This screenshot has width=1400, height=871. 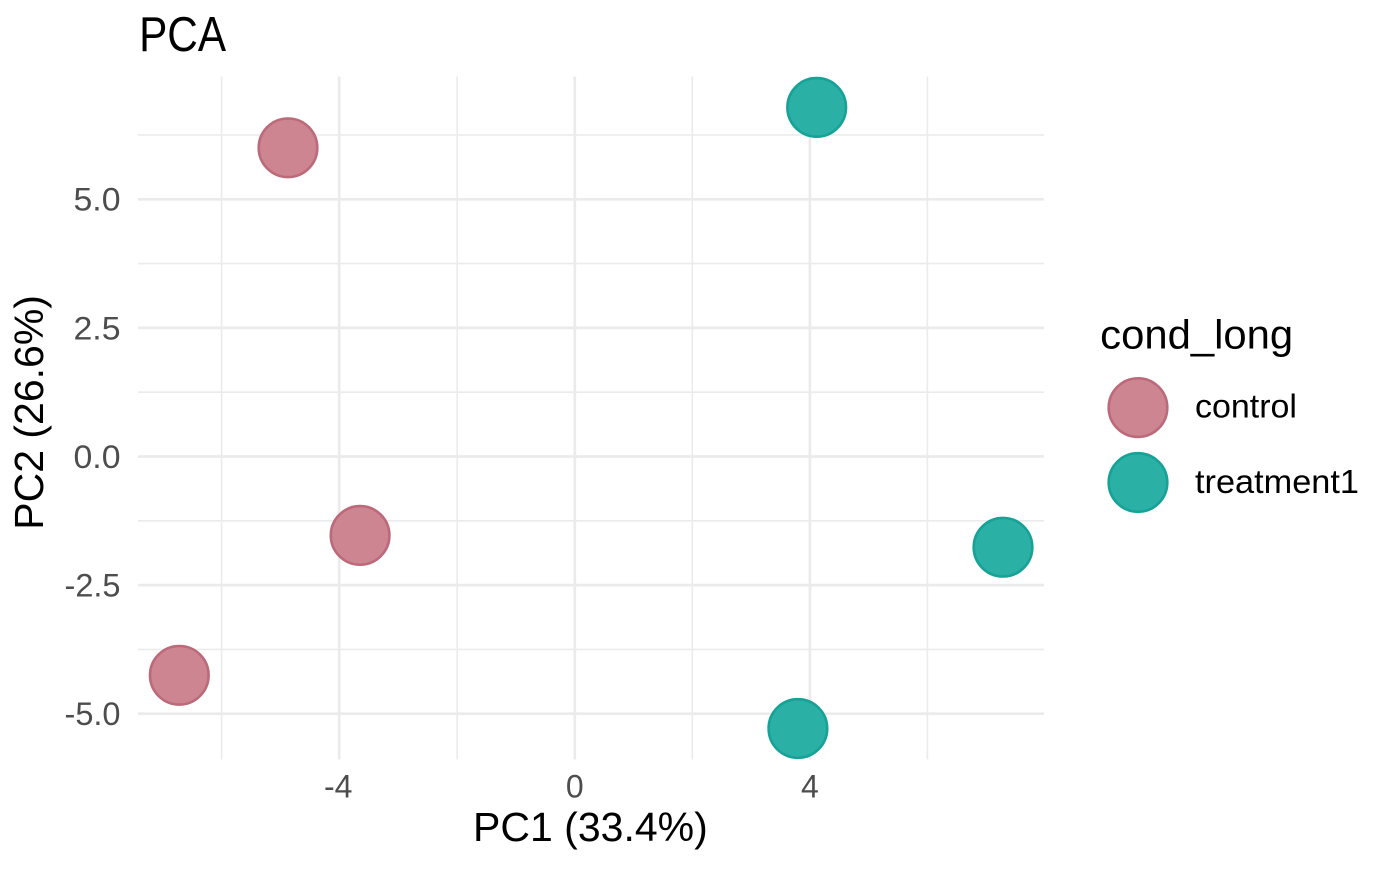 What do you see at coordinates (97, 200) in the screenshot?
I see `svg-text: 5.0` at bounding box center [97, 200].